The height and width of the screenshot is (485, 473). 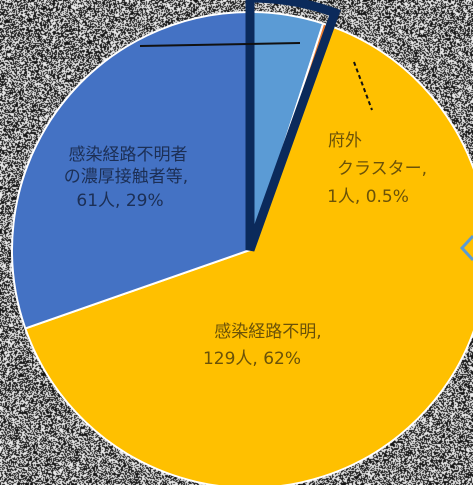 I want to click on data-label-orange-line3: 1人, 0.5%, so click(x=368, y=197).